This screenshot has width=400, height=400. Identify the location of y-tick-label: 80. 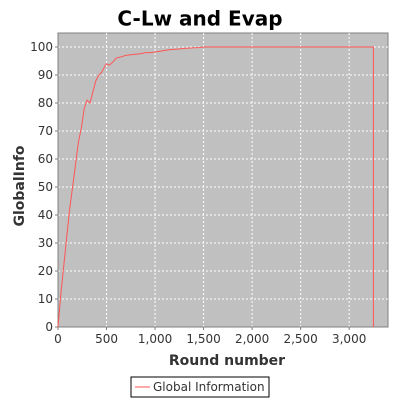
(45, 103).